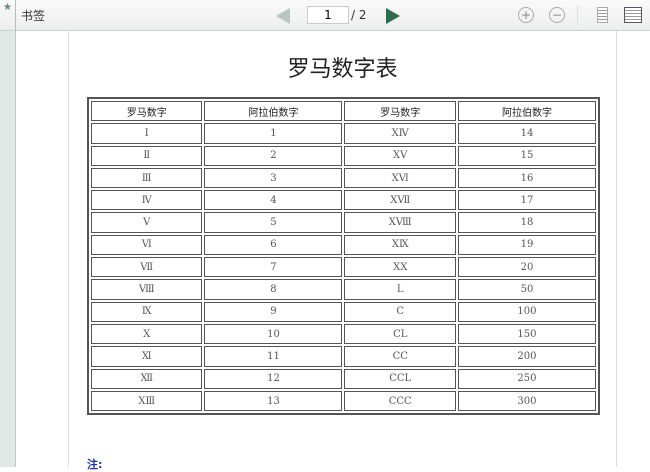 The width and height of the screenshot is (650, 472). What do you see at coordinates (273, 245) in the screenshot?
I see `table-cell: 6` at bounding box center [273, 245].